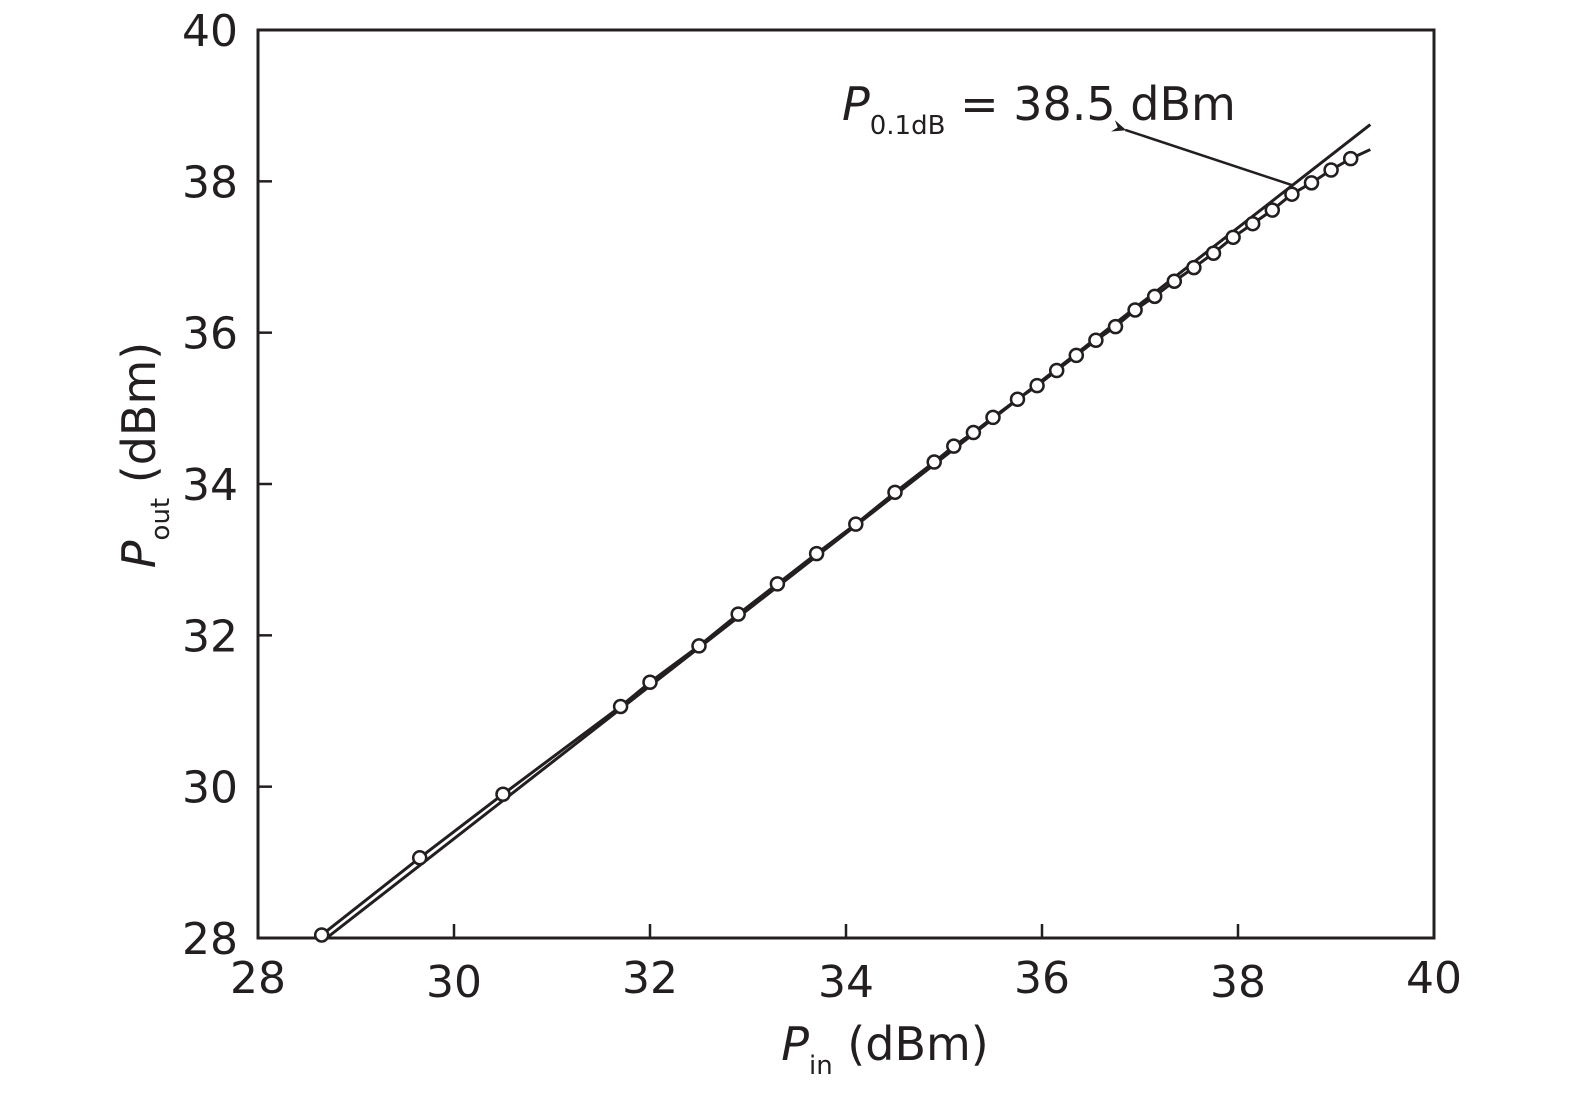  I want to click on x-tick-label: 32, so click(650, 978).